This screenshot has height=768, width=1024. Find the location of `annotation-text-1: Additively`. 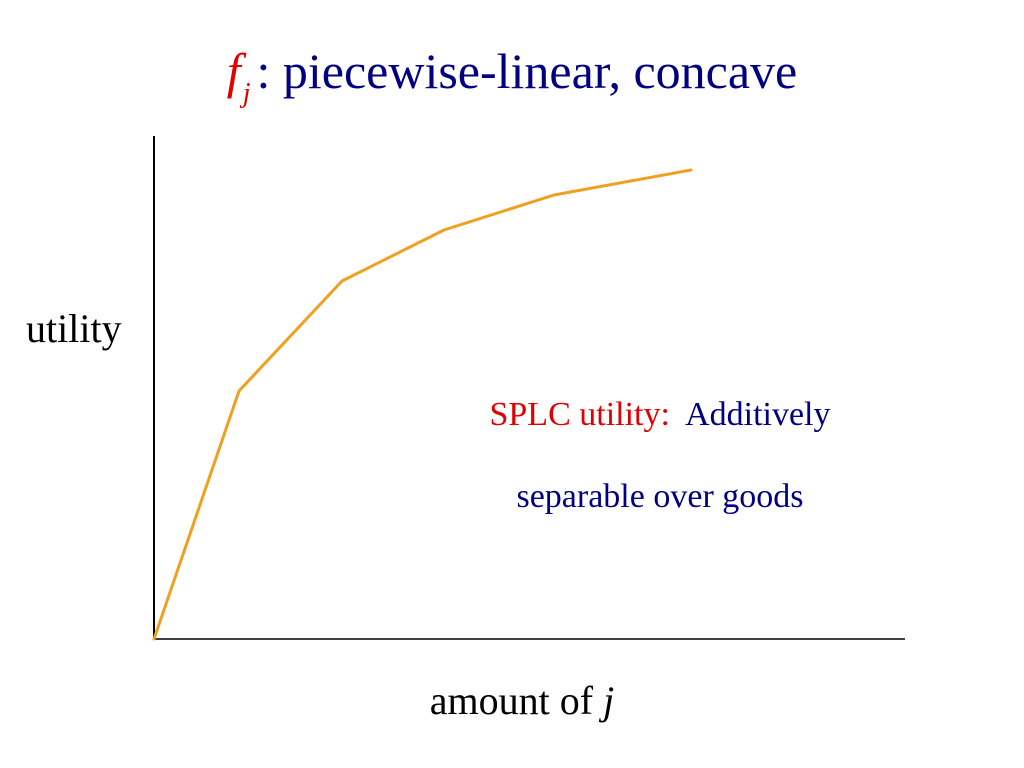

annotation-text-1: Additively is located at coordinates (758, 414).